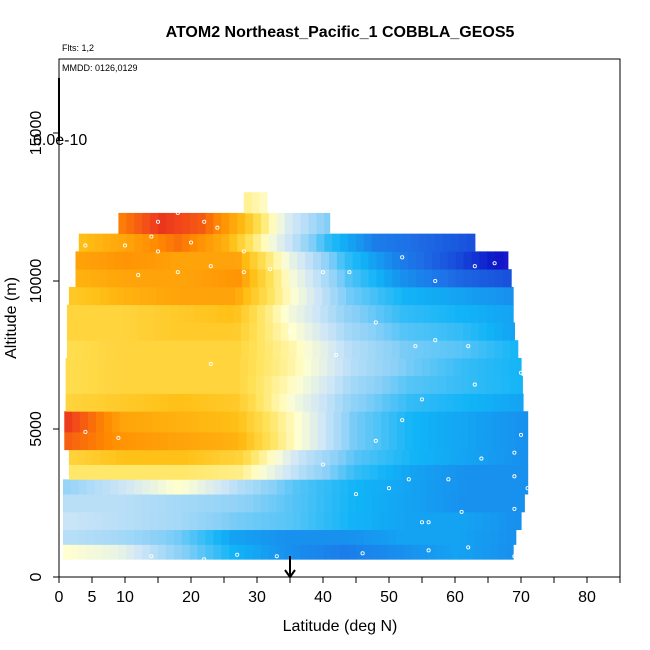 The width and height of the screenshot is (650, 650). What do you see at coordinates (455, 597) in the screenshot?
I see `x-tick-label: 60` at bounding box center [455, 597].